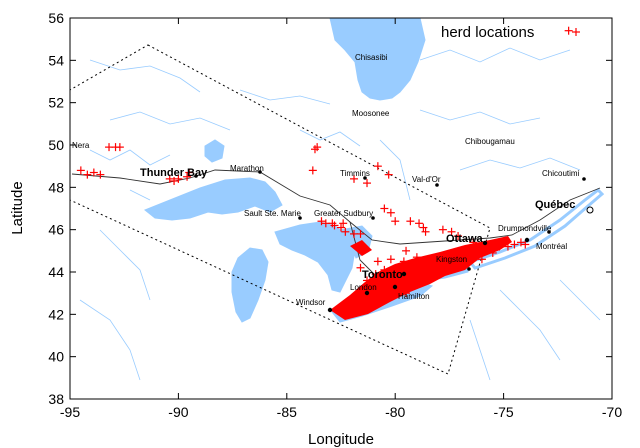 This screenshot has width=640, height=448. Describe the element at coordinates (487, 32) in the screenshot. I see `legend-label: herd locations` at that location.